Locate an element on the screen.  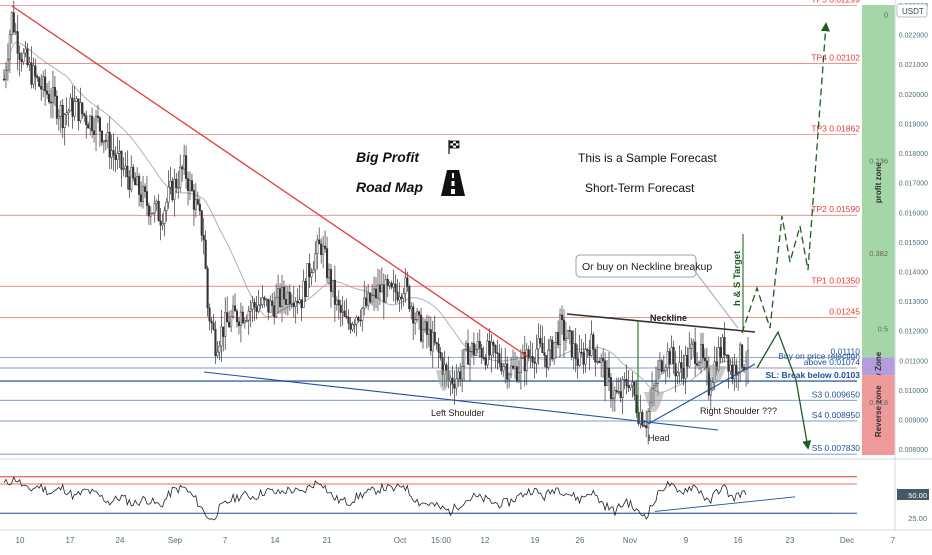
reverse-arrow is located at coordinates (784, 390).